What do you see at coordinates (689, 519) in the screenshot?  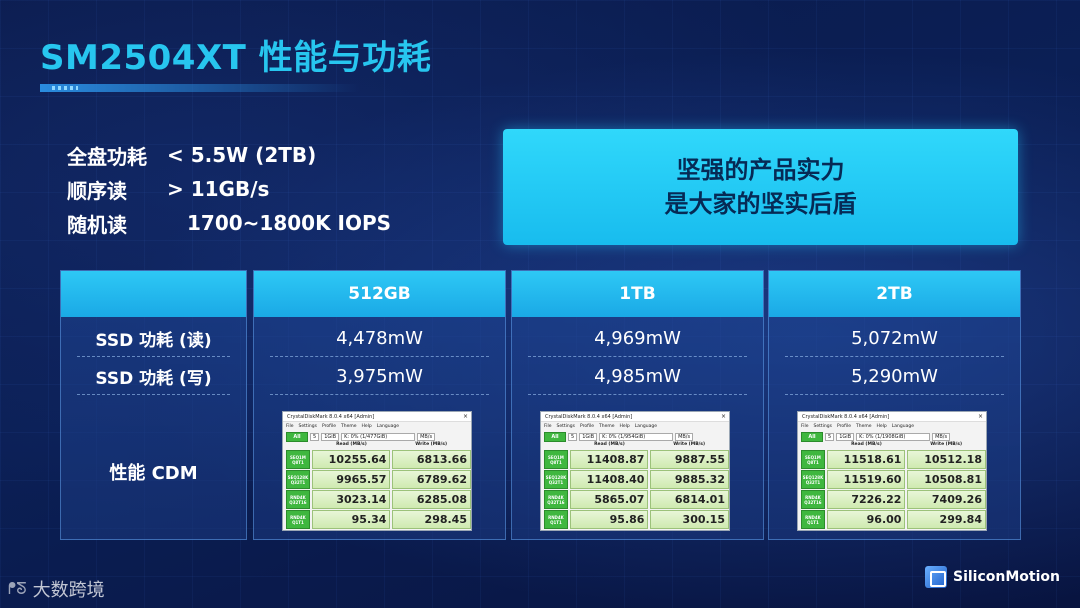 I see `cdm-write-value: 300.15` at bounding box center [689, 519].